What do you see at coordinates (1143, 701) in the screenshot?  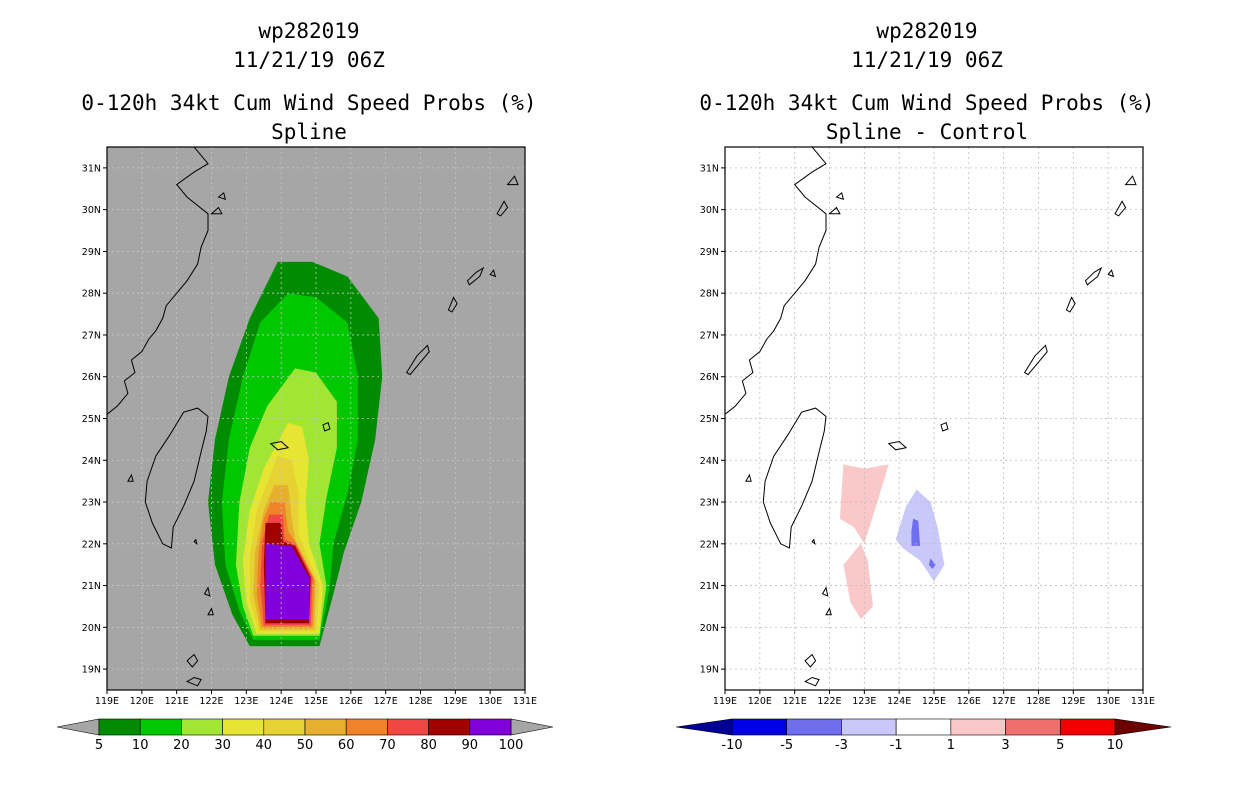 I see `lon-tick-label: 131E` at bounding box center [1143, 701].